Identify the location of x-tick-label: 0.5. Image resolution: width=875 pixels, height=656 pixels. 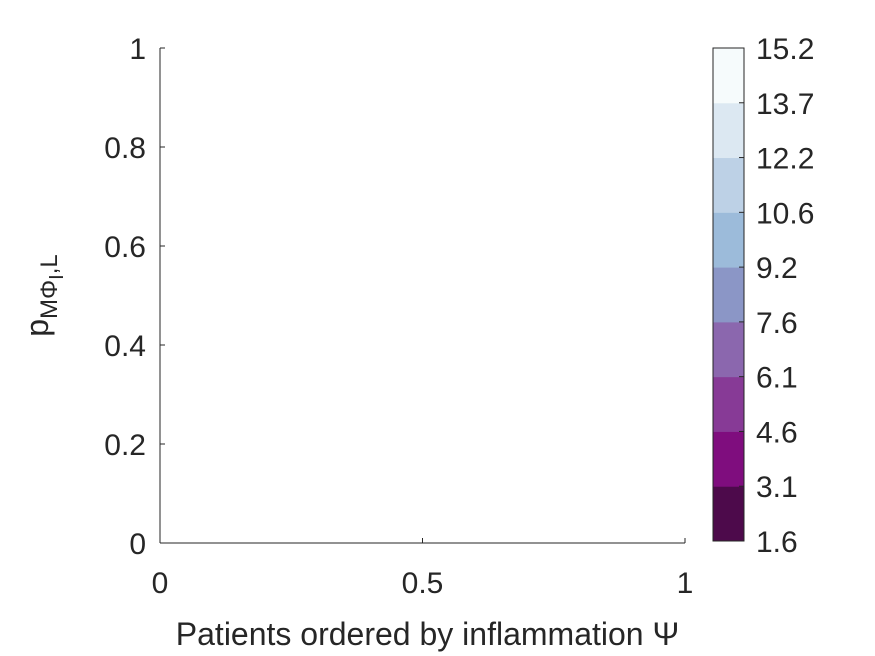
(423, 583).